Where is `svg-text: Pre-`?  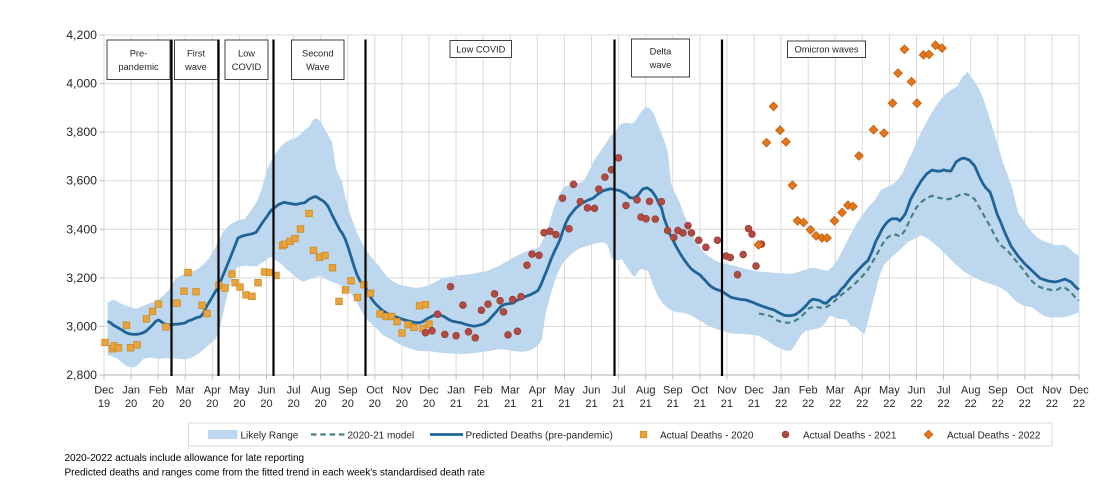 svg-text: Pre- is located at coordinates (139, 53).